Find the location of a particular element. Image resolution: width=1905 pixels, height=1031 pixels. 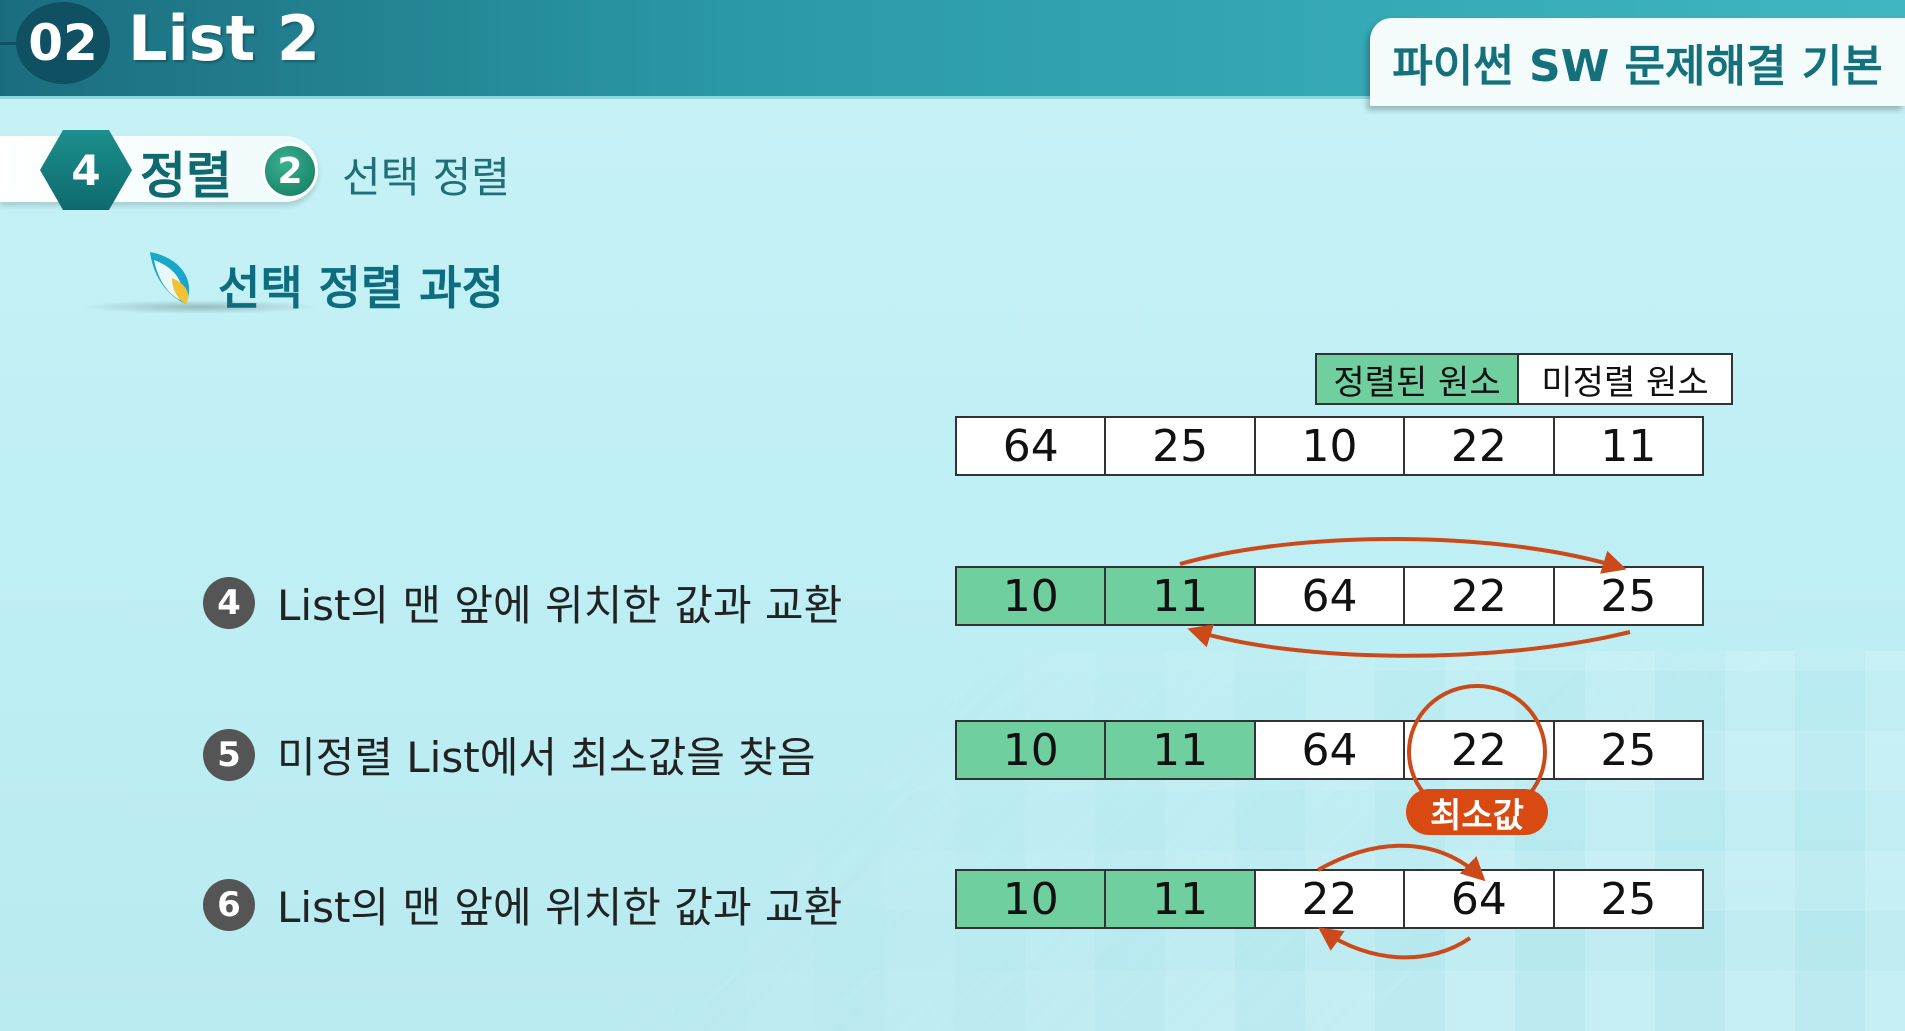

step-text: 미정렬 List에서 최소값을 찾음 is located at coordinates (546, 757).